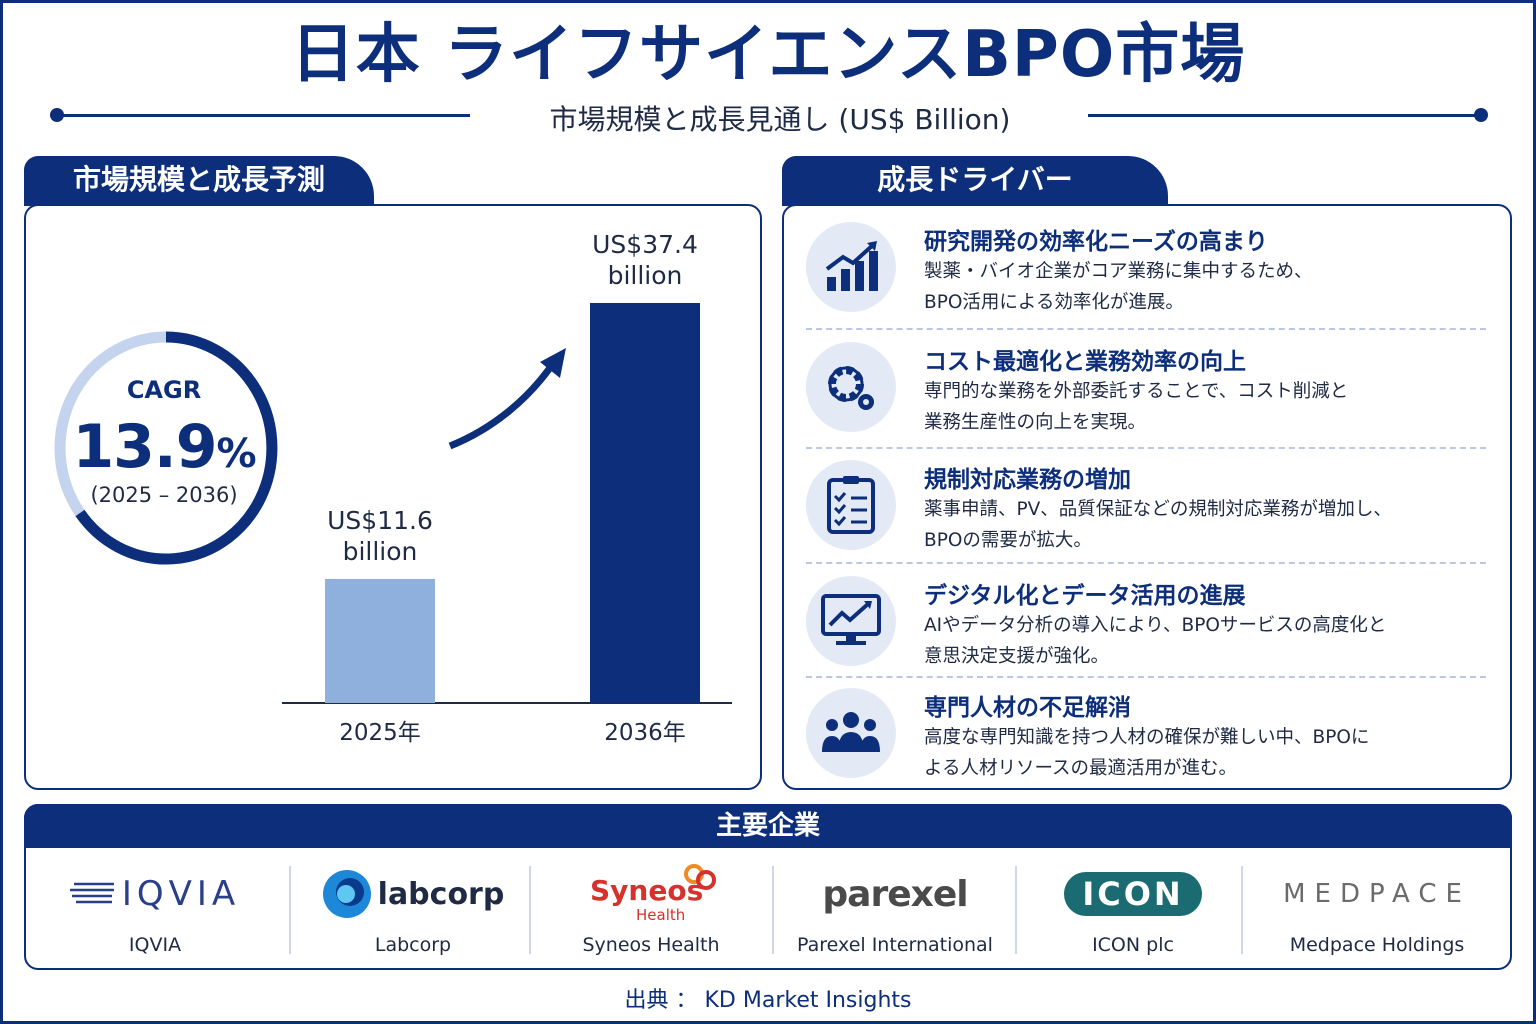 Image resolution: width=1536 pixels, height=1024 pixels. Describe the element at coordinates (1008, 540) in the screenshot. I see `driver-text-line: BPOの需要が拡大。` at that location.